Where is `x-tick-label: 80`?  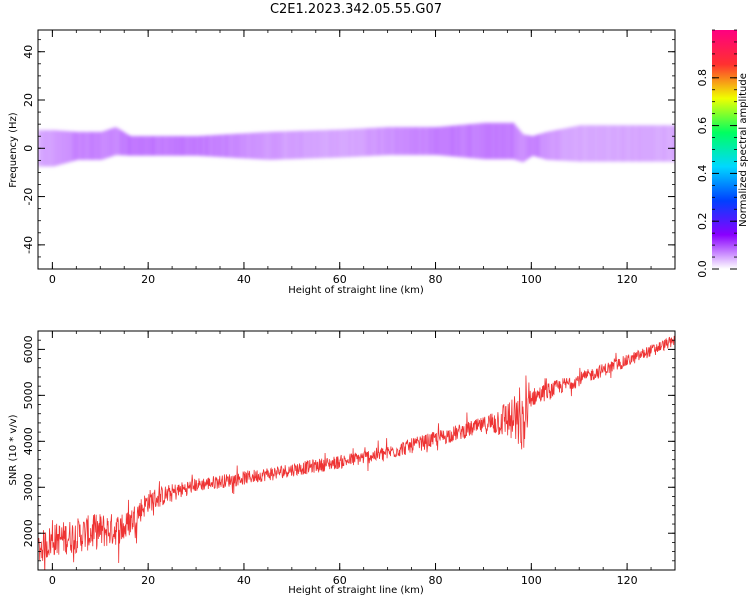
x-tick-label: 80 is located at coordinates (436, 279).